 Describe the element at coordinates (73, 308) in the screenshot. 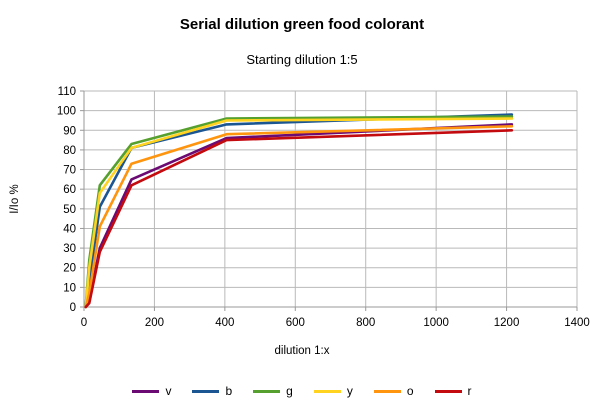

I see `y-tick-label: 0` at that location.